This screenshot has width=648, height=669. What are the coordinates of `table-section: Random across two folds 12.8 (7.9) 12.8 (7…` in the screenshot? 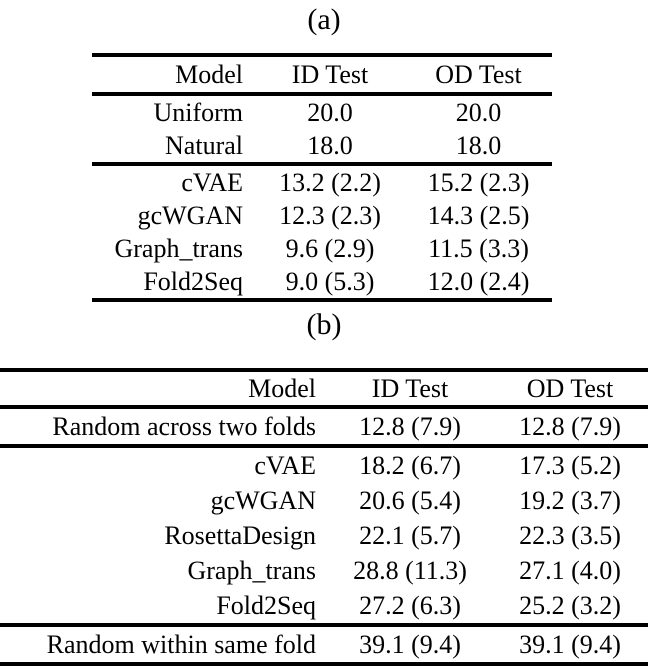 It's located at (324, 426).